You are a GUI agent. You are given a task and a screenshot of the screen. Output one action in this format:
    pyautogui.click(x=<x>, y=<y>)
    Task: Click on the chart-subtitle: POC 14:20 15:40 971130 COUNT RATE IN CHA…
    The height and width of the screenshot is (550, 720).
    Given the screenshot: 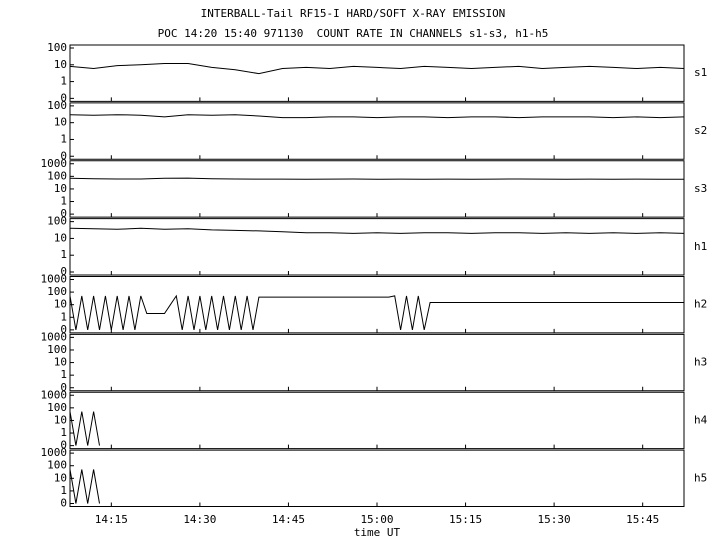 What is the action you would take?
    pyautogui.click(x=353, y=33)
    